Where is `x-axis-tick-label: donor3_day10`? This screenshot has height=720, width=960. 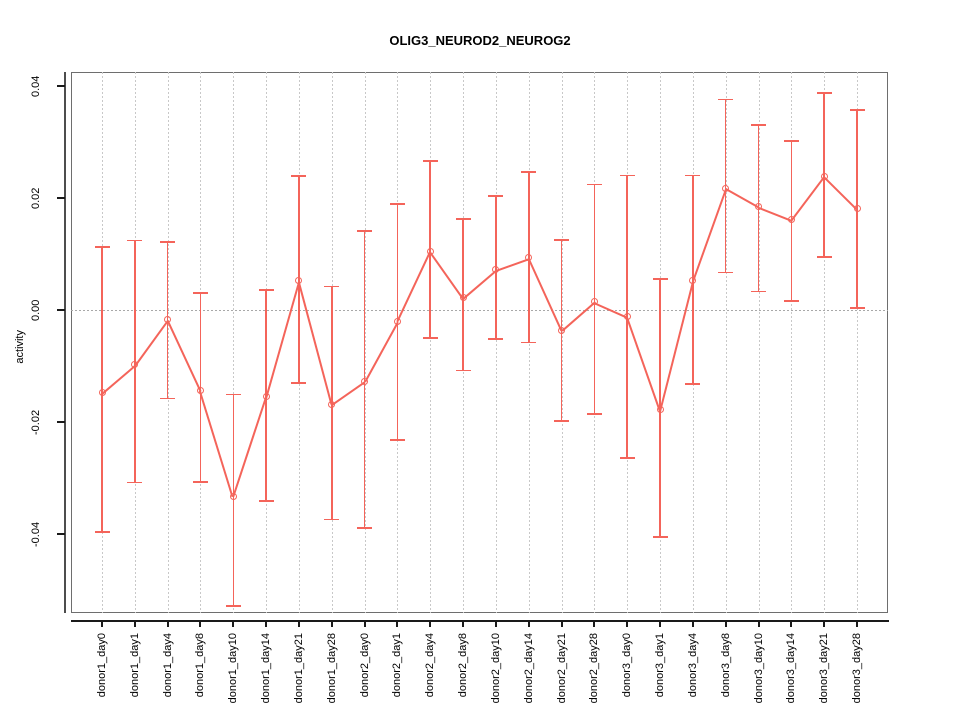
x-axis-tick-label: donor3_day10 is located at coordinates (758, 668).